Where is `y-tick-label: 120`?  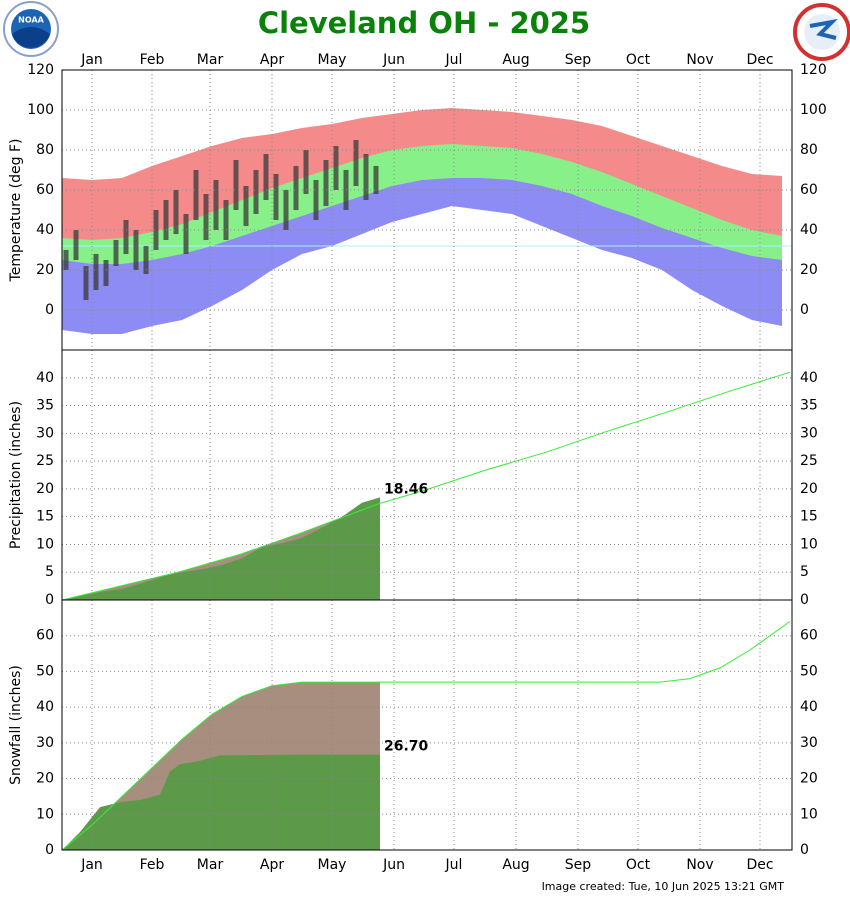
y-tick-label: 120 is located at coordinates (40, 70).